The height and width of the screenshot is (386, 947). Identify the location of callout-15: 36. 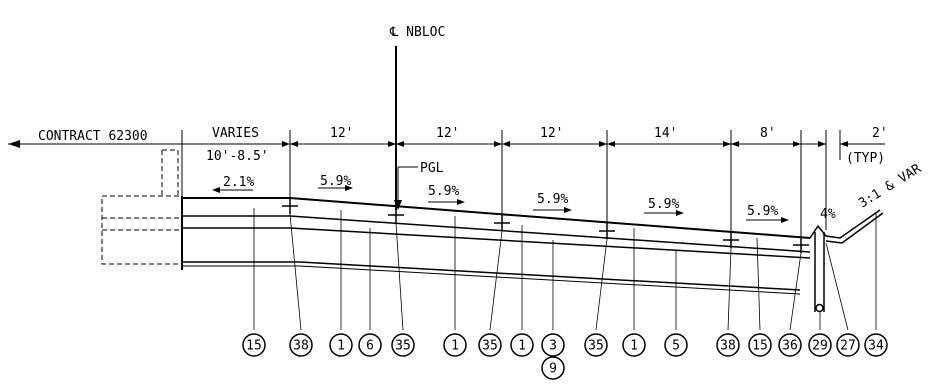
(790, 346).